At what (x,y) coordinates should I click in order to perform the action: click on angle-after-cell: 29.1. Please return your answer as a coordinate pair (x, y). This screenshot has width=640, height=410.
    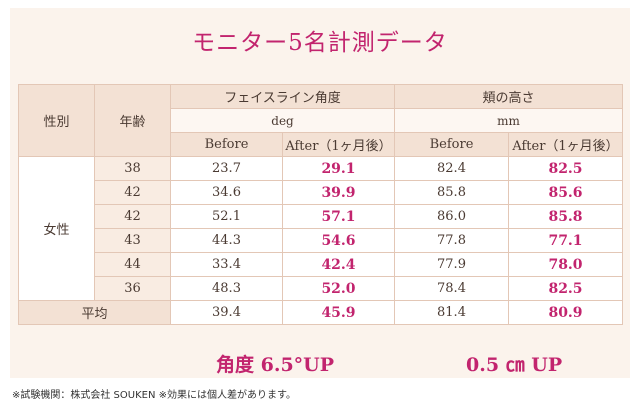
    Looking at the image, I should click on (338, 168).